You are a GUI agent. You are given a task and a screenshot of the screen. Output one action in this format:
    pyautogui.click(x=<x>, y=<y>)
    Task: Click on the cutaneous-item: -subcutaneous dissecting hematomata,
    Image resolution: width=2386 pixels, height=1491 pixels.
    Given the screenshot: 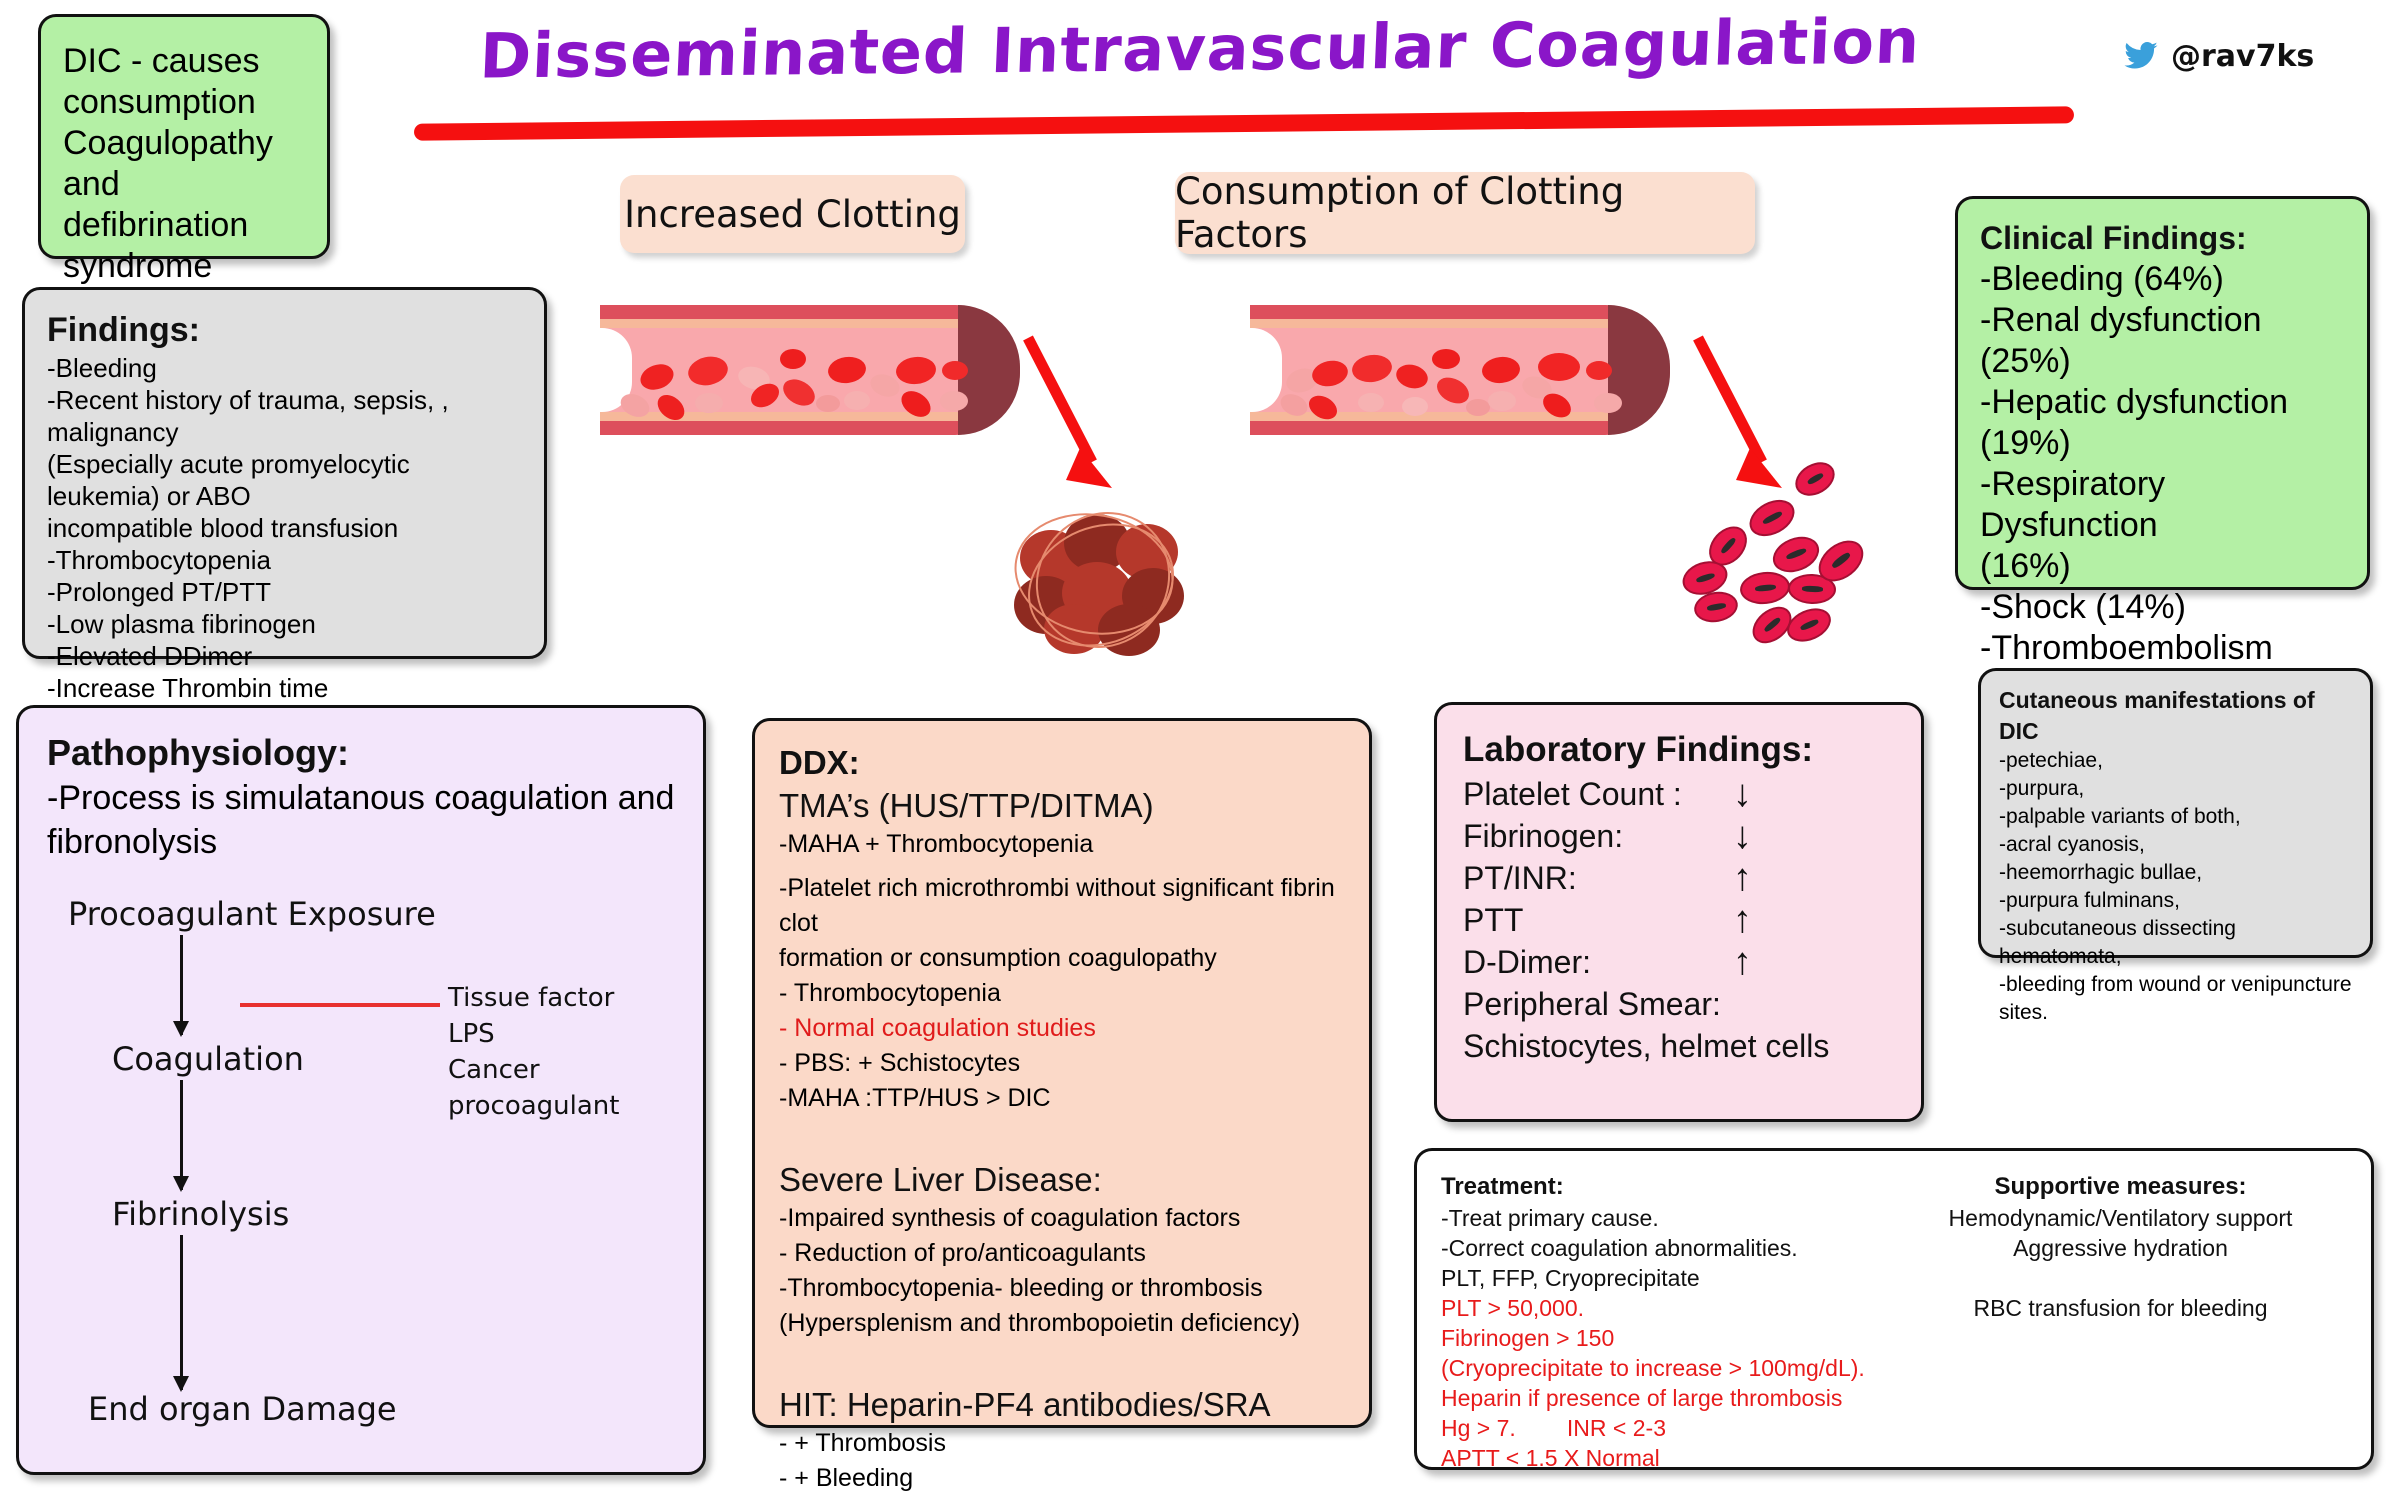 What is the action you would take?
    pyautogui.click(x=2117, y=942)
    